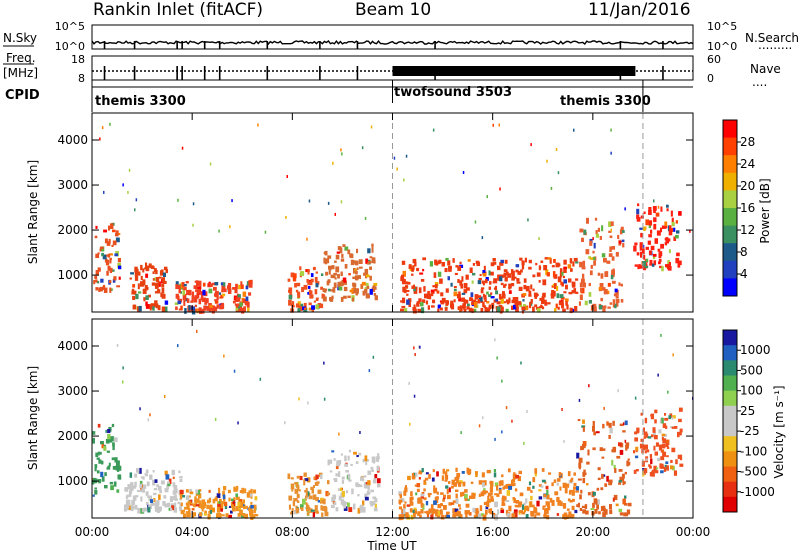  I want to click on nave-tick-bottom: 0, so click(710, 78).